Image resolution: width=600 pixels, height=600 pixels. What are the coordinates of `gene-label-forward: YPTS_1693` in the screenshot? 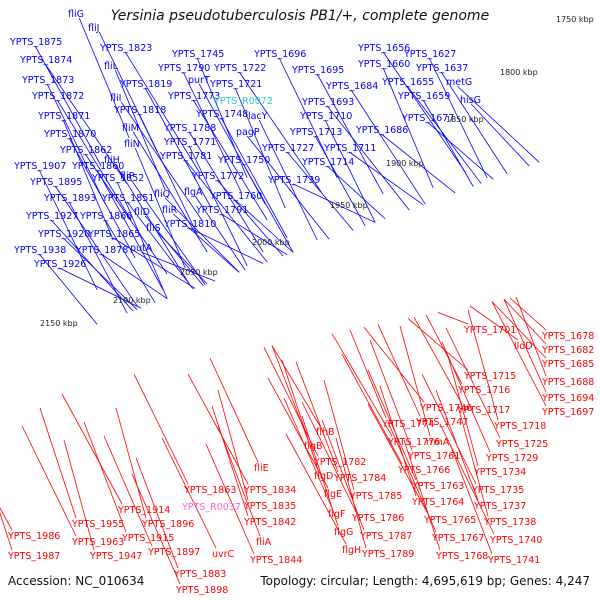 It's located at (327, 102).